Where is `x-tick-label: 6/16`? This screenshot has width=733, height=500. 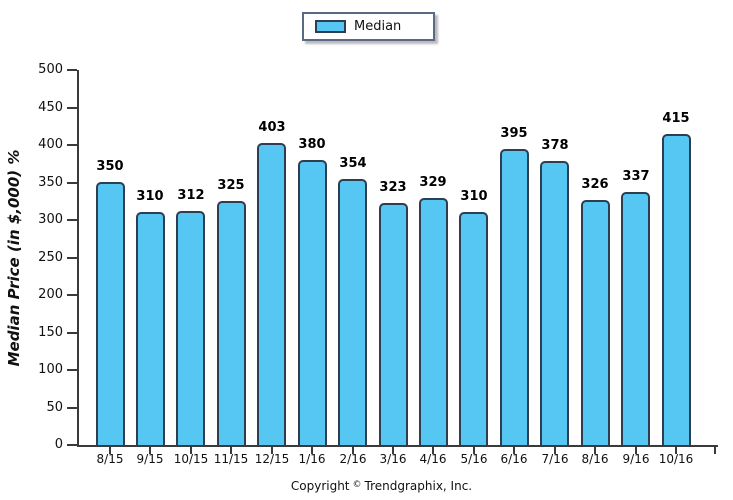 x-tick-label: 6/16 is located at coordinates (514, 459).